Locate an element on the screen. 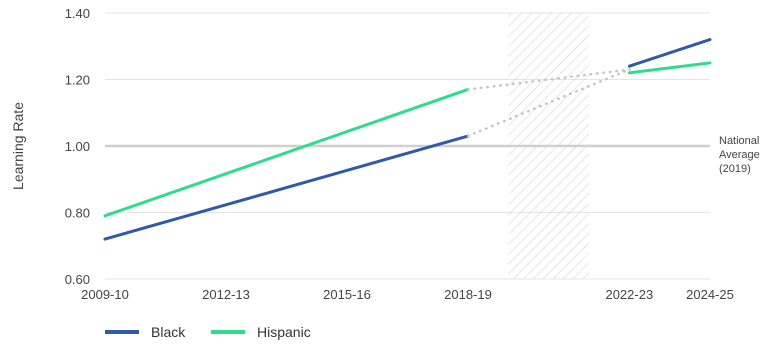 This screenshot has height=345, width=764. y-tick-label: 1.00 is located at coordinates (77, 146).